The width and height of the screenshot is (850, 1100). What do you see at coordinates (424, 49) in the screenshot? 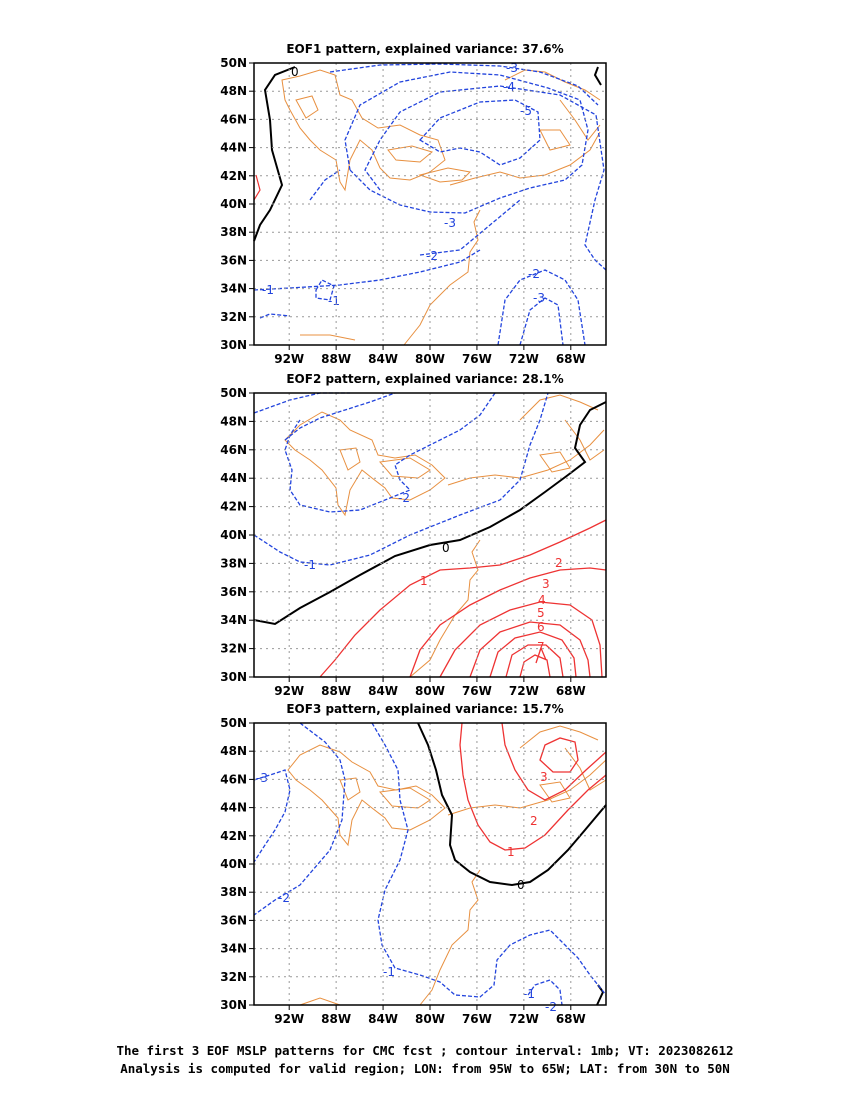
I see `panel-title: EOF1 pattern, explained variance: 37.6%` at bounding box center [424, 49].